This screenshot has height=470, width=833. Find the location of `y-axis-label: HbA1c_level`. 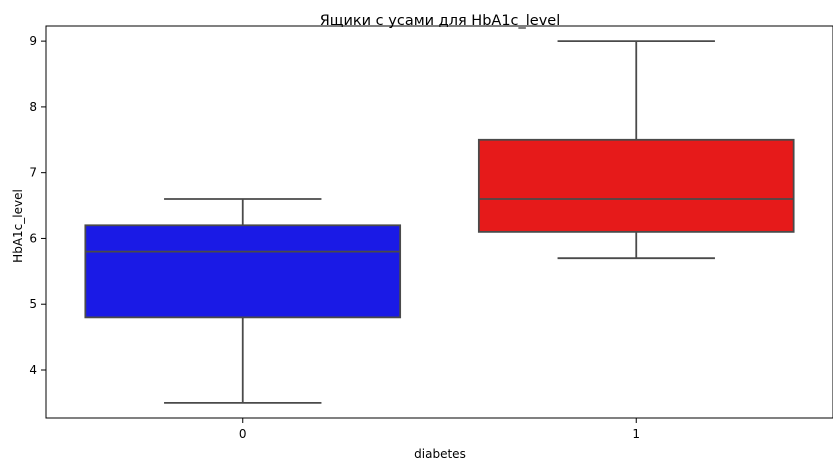

y-axis-label: HbA1c_level is located at coordinates (18, 226).